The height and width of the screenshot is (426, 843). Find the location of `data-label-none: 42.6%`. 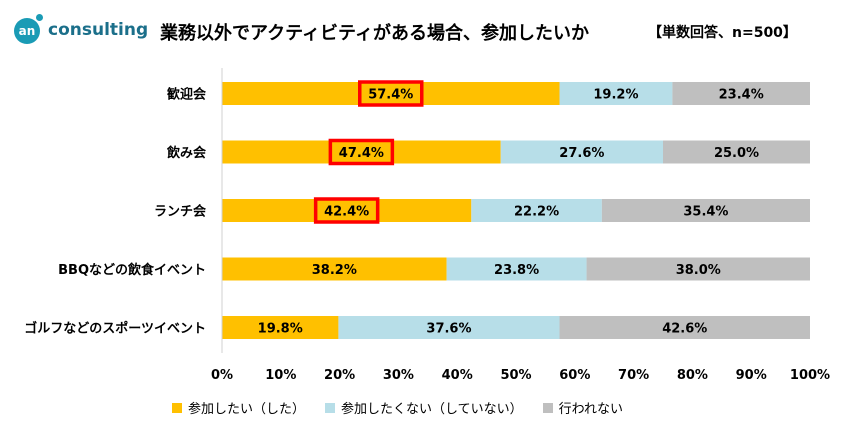

data-label-none: 42.6% is located at coordinates (684, 329).